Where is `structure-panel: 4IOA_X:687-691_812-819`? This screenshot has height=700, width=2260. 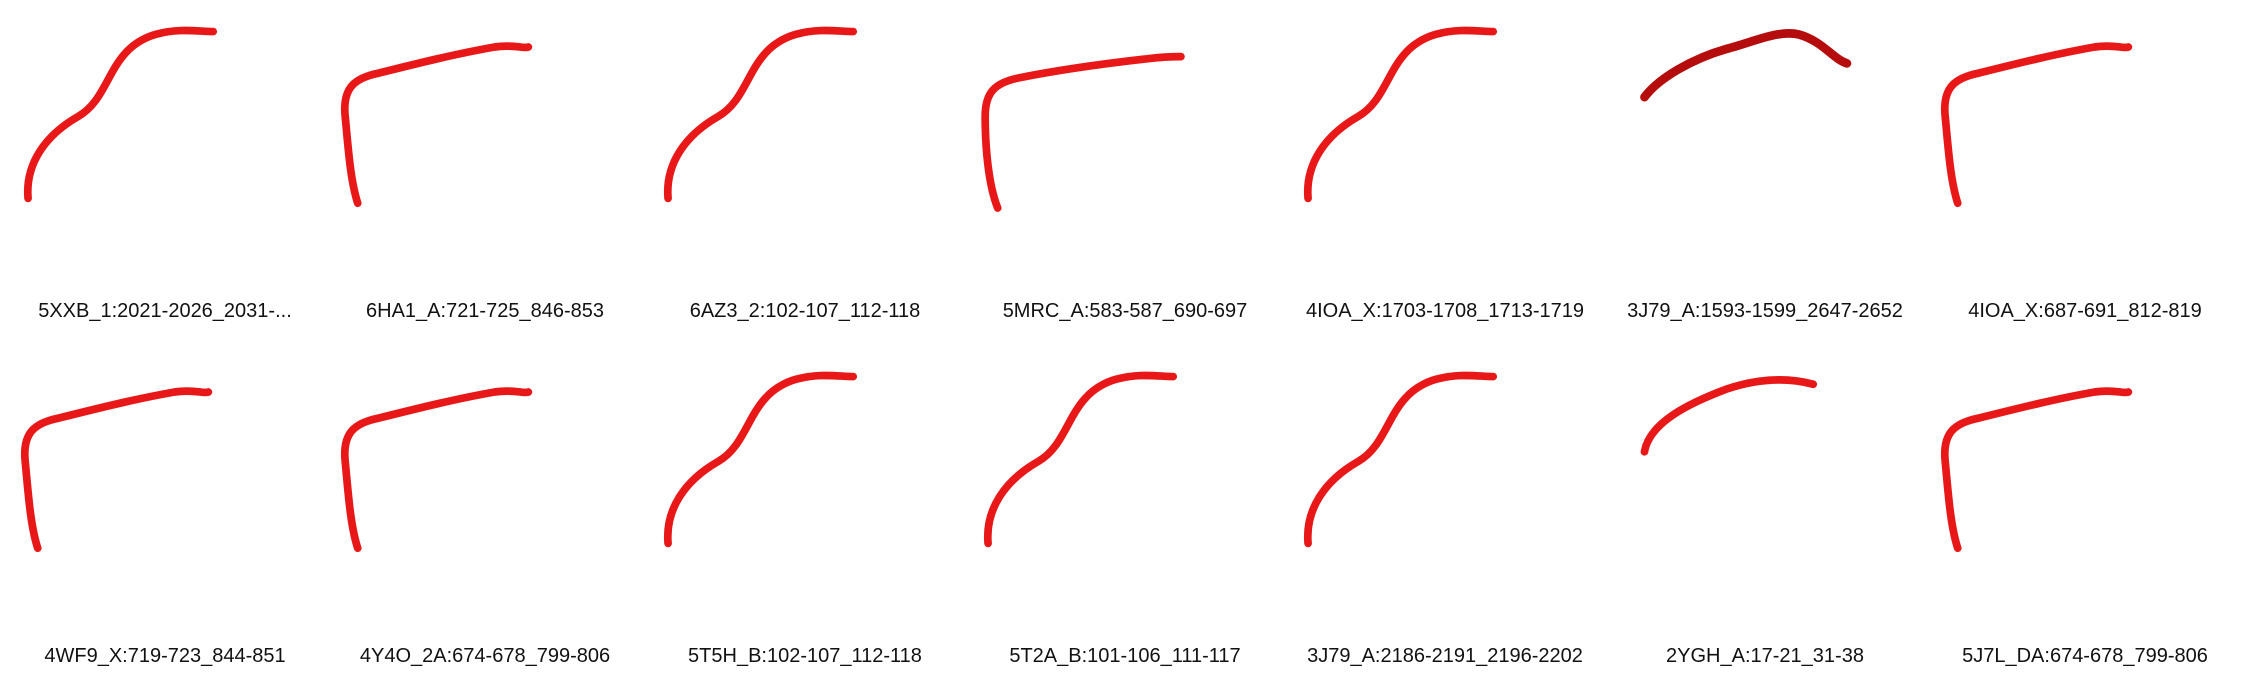
structure-panel: 4IOA_X:687-691_812-819 is located at coordinates (2085, 170).